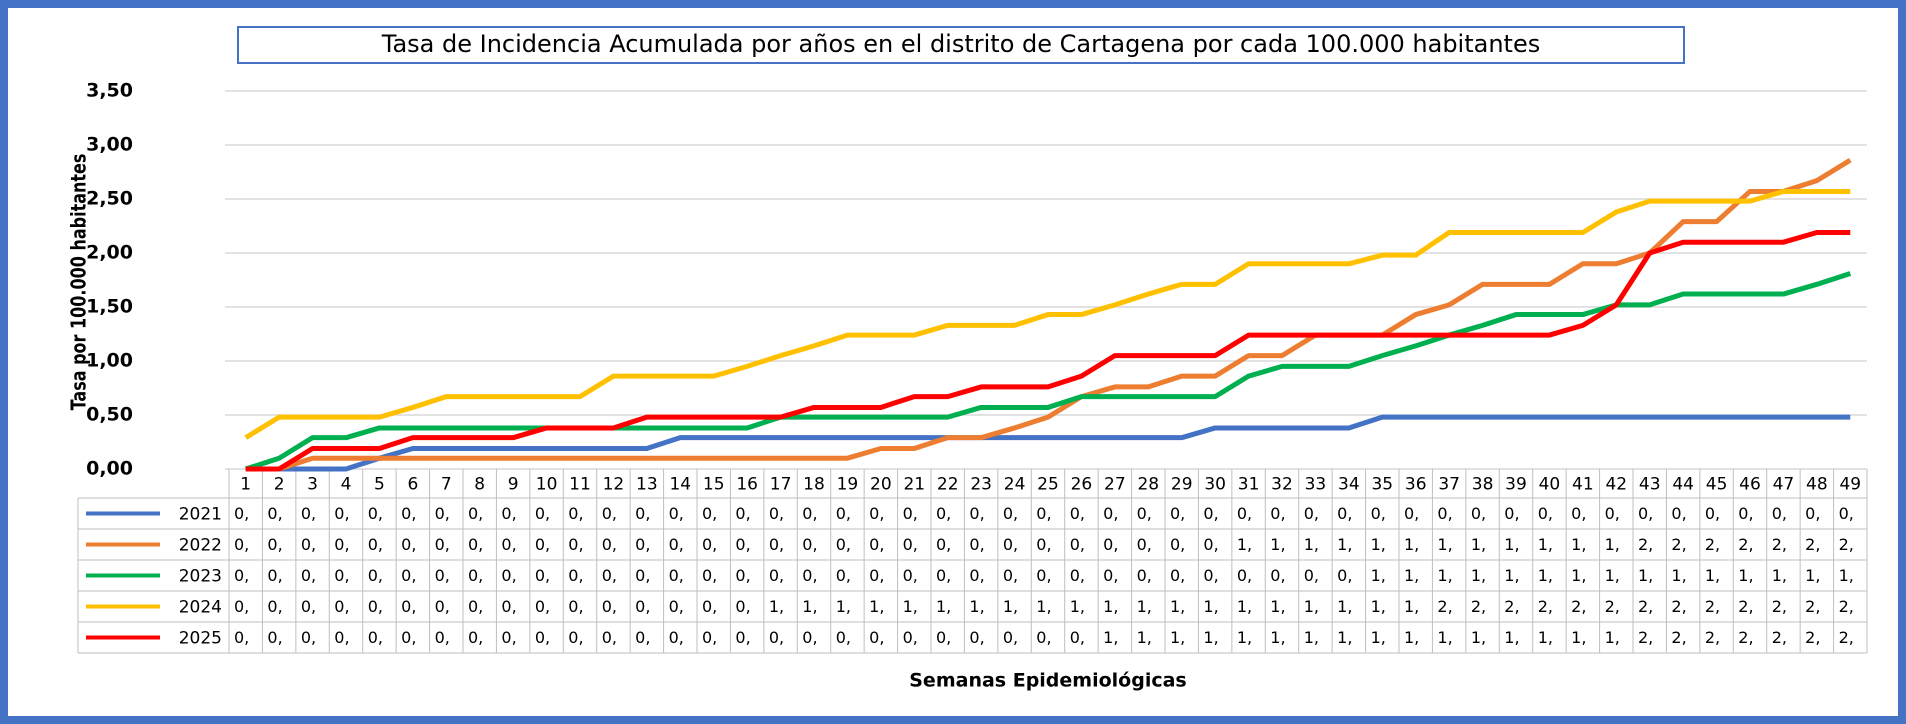  Describe the element at coordinates (914, 485) in the screenshot. I see `x-tick-label: 21` at that location.